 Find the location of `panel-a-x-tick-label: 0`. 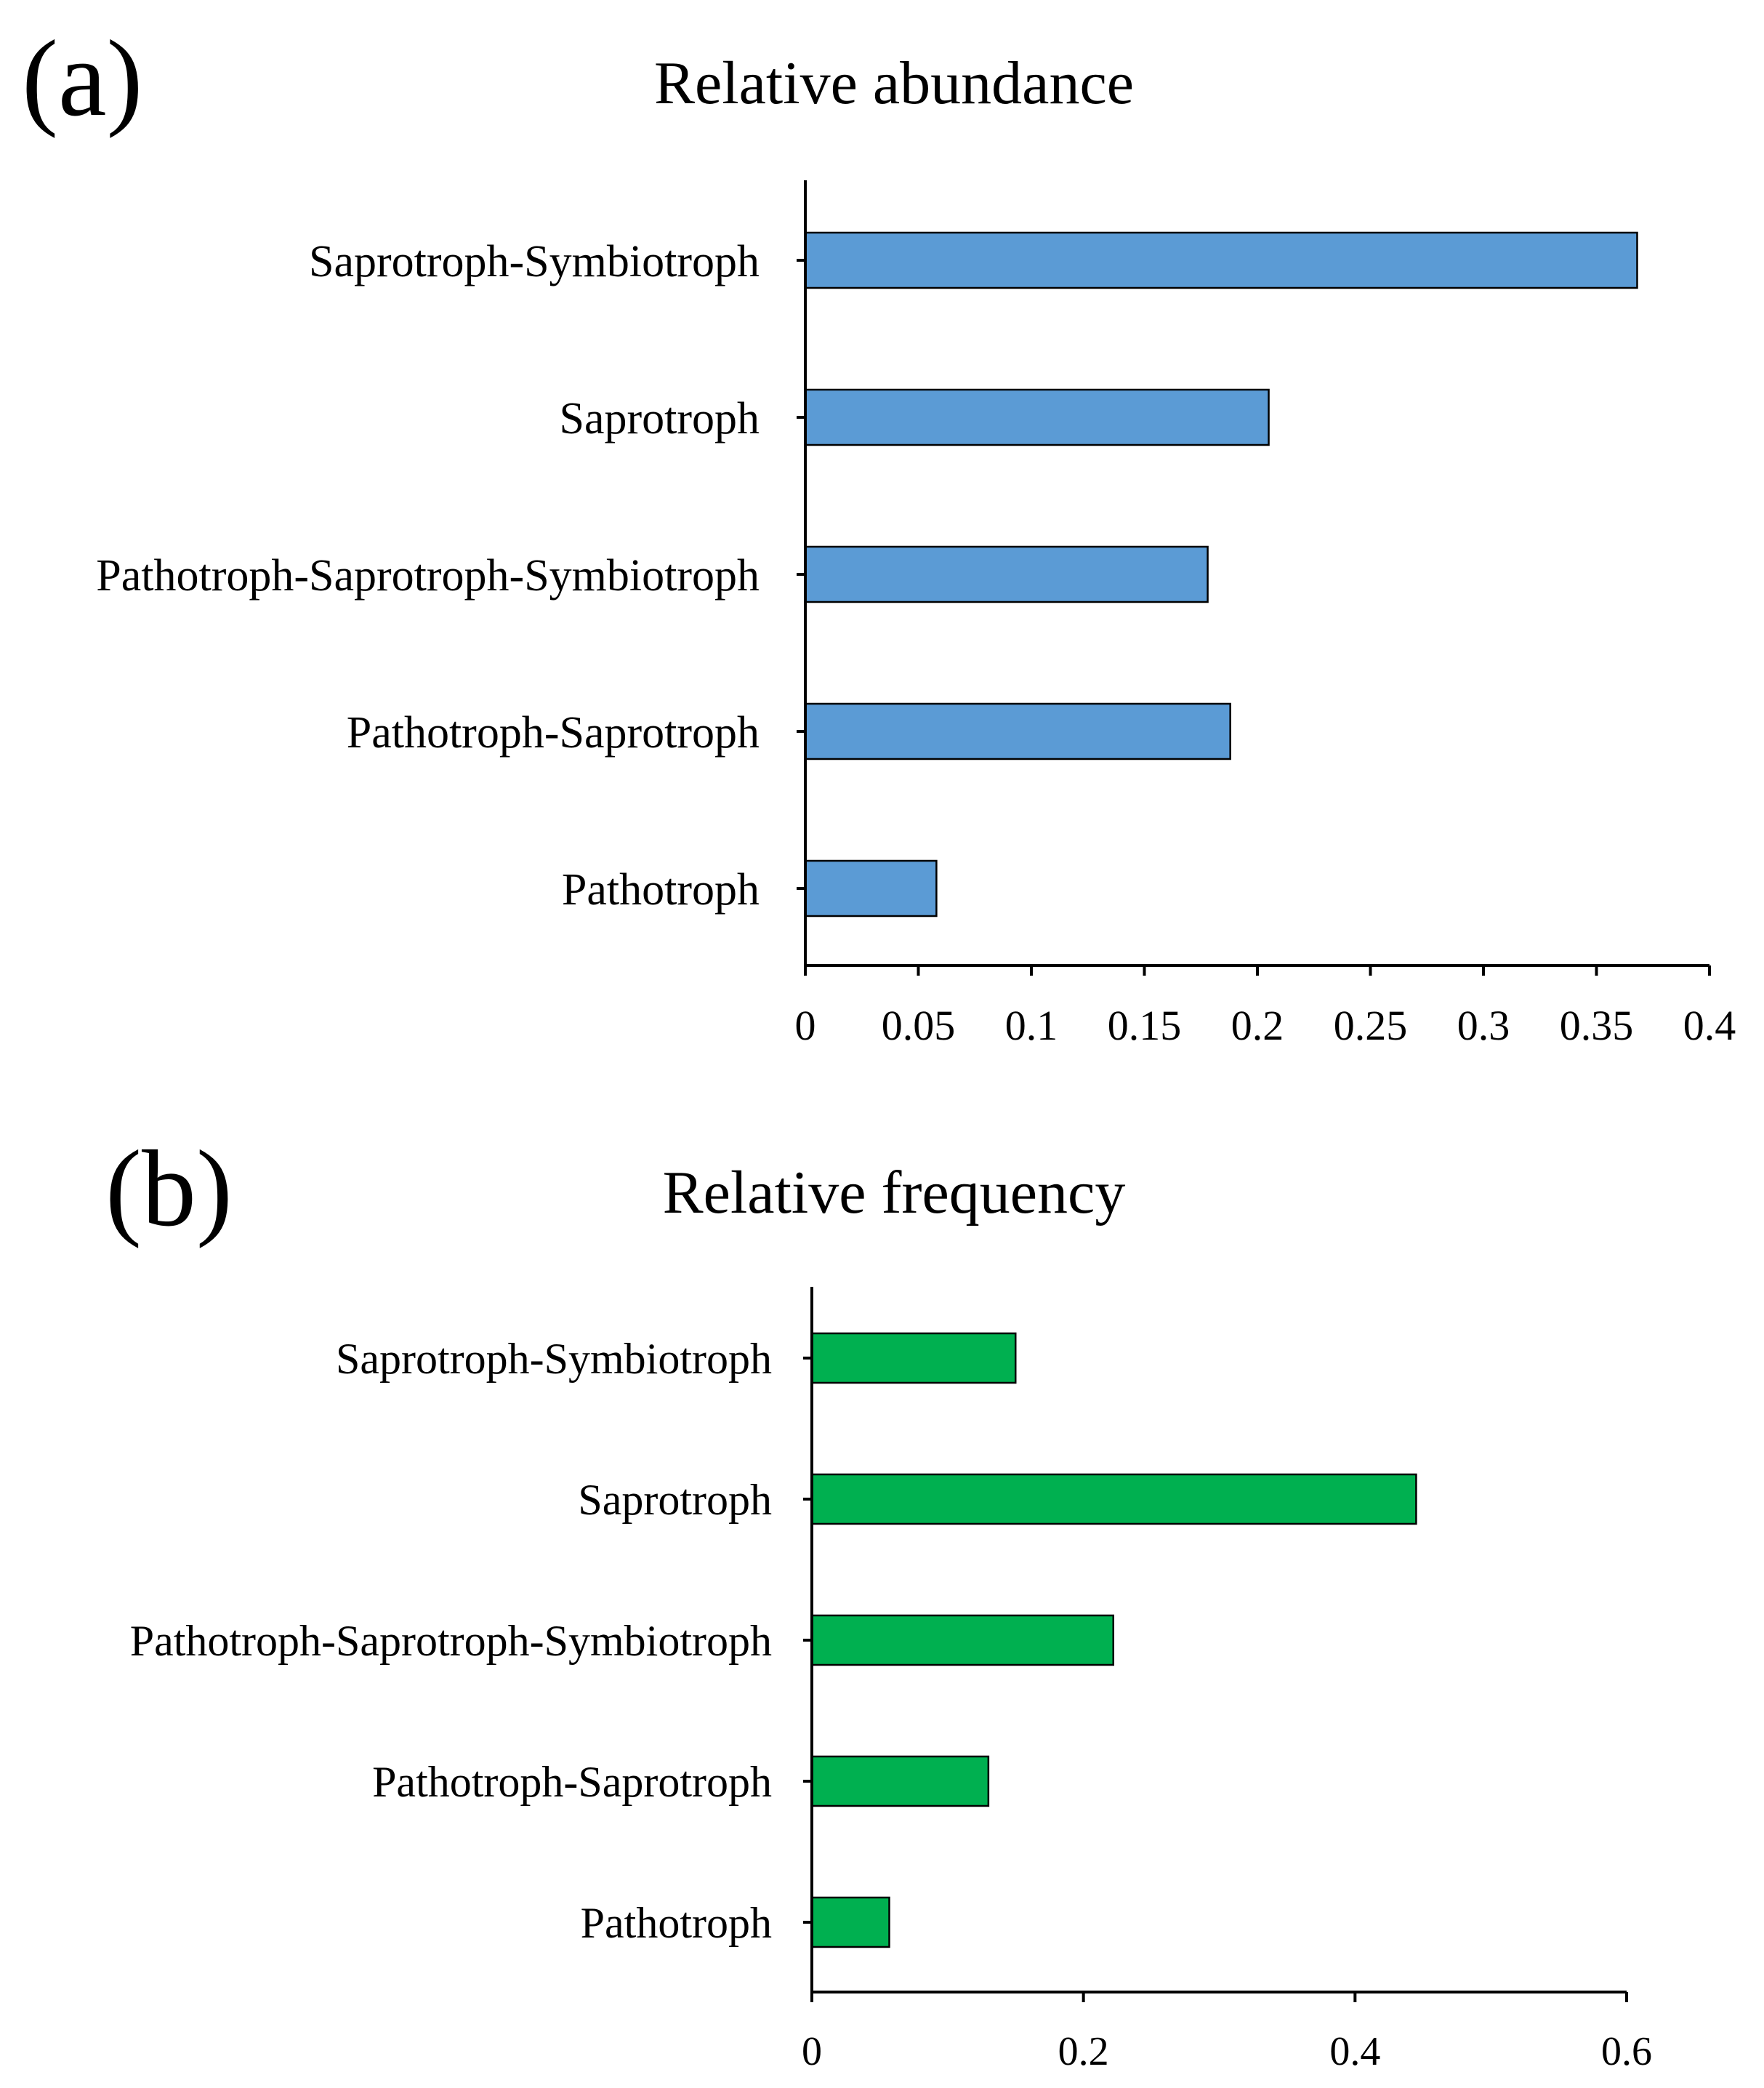

panel-a-x-tick-label: 0 is located at coordinates (805, 1025).